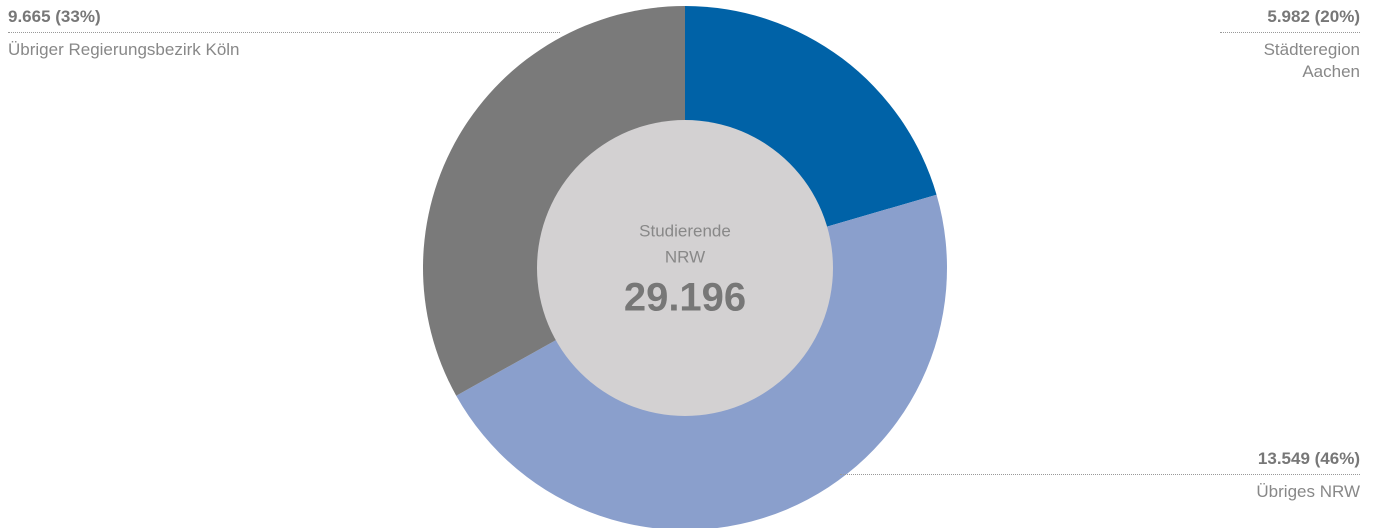 Image resolution: width=1376 pixels, height=528 pixels. Describe the element at coordinates (685, 298) in the screenshot. I see `center-total: 29.196` at that location.